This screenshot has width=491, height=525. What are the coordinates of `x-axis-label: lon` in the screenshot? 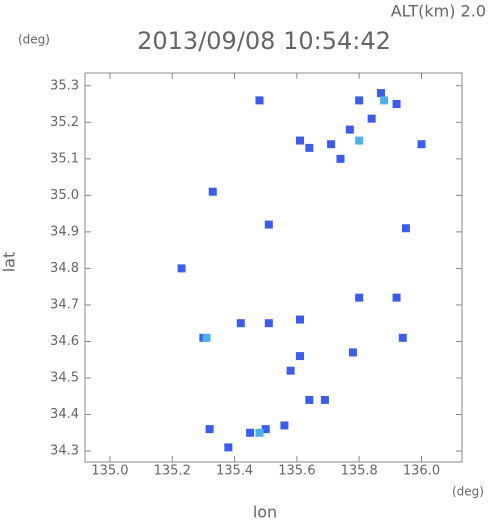 It's located at (265, 512).